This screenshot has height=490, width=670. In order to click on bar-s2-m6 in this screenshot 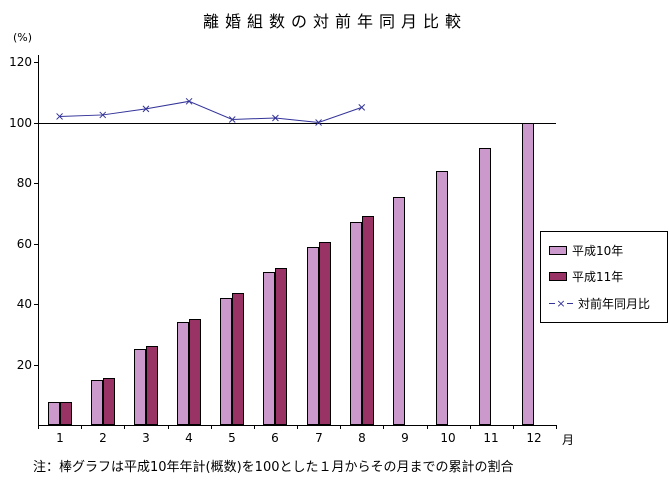, I will do `click(281, 346)`.